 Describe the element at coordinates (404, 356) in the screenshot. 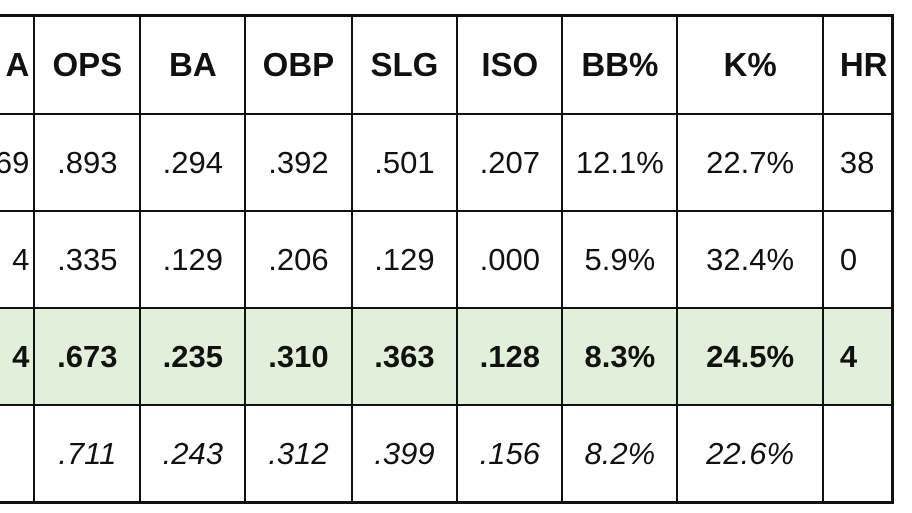

I see `table-cell: .363` at that location.